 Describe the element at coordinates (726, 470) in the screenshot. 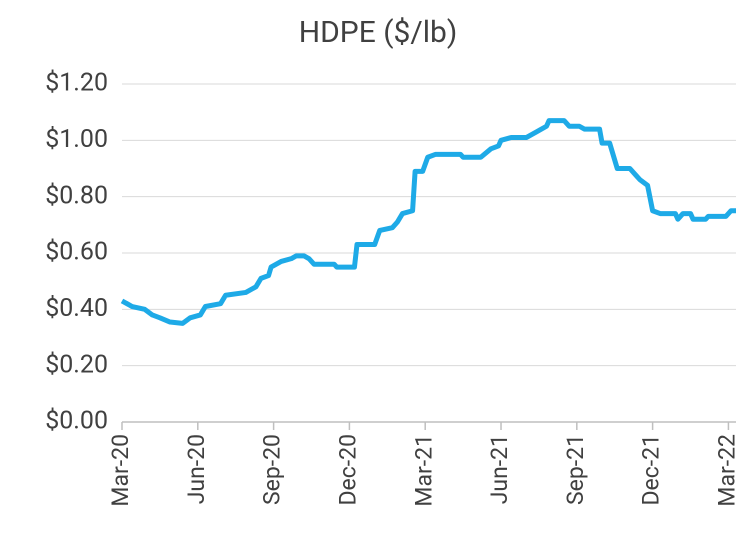

I see `x-tick-label: Mar-22` at that location.